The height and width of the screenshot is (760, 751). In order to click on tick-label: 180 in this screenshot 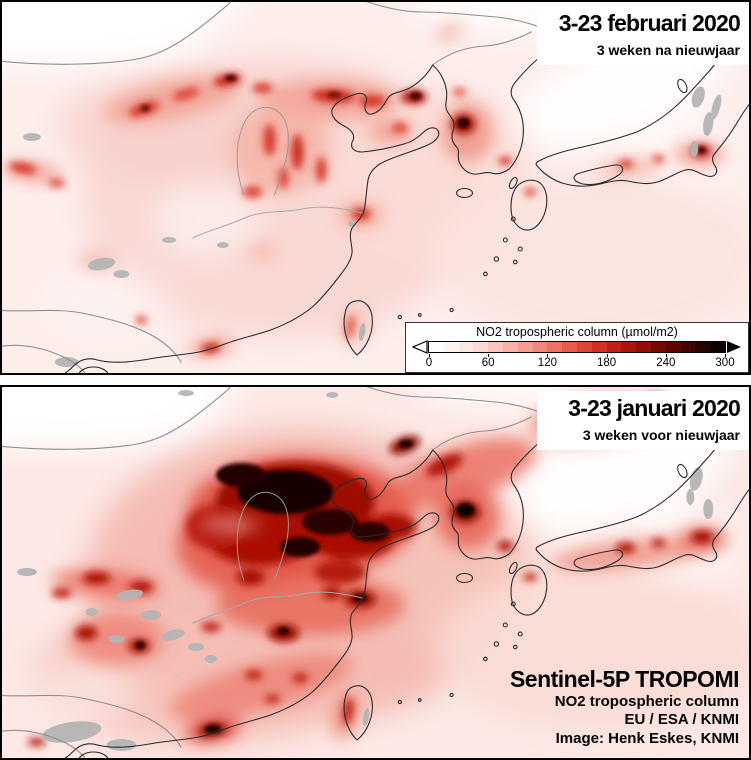, I will do `click(607, 363)`.